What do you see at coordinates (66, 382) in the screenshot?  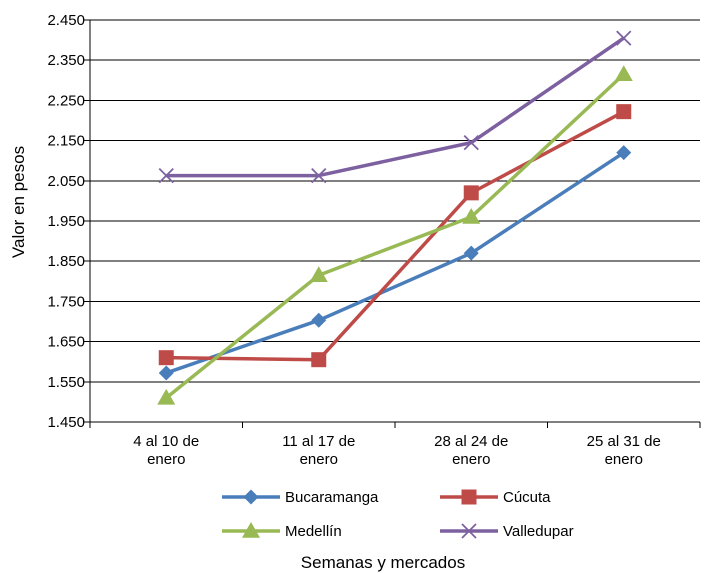 I see `y-tick-label: 1.550` at bounding box center [66, 382].